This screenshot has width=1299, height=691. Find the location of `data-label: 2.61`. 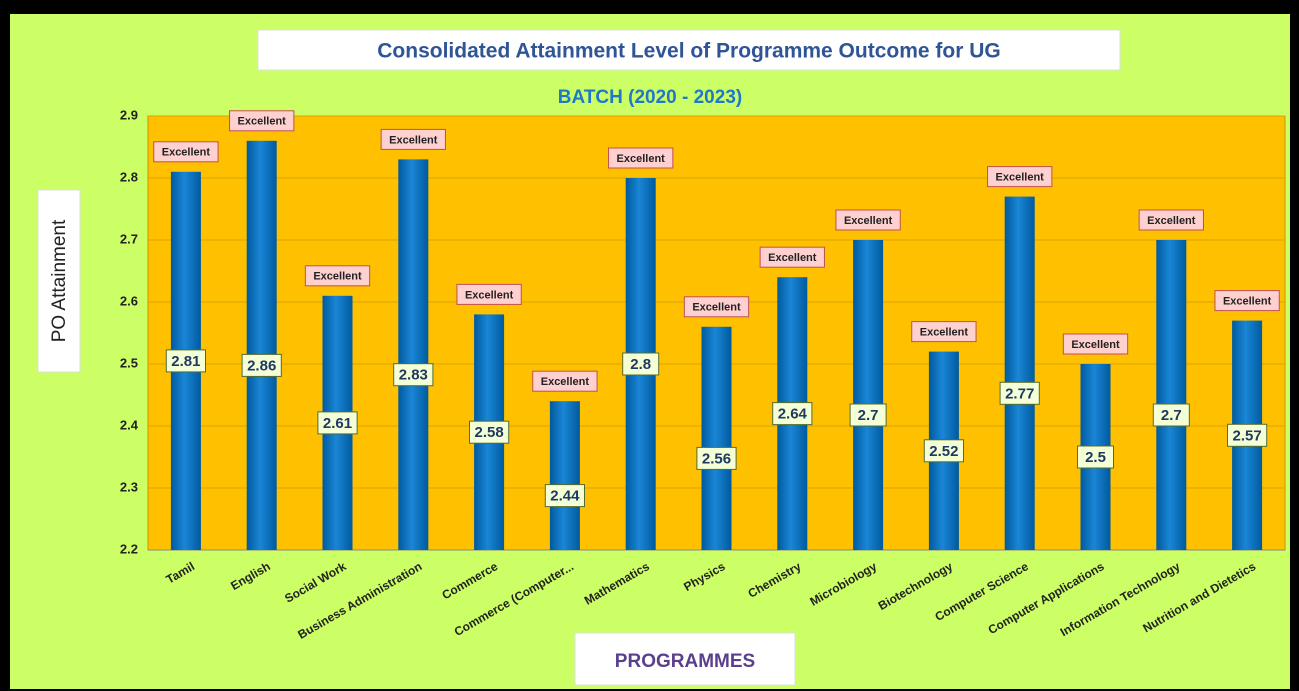

data-label: 2.61 is located at coordinates (337, 423).